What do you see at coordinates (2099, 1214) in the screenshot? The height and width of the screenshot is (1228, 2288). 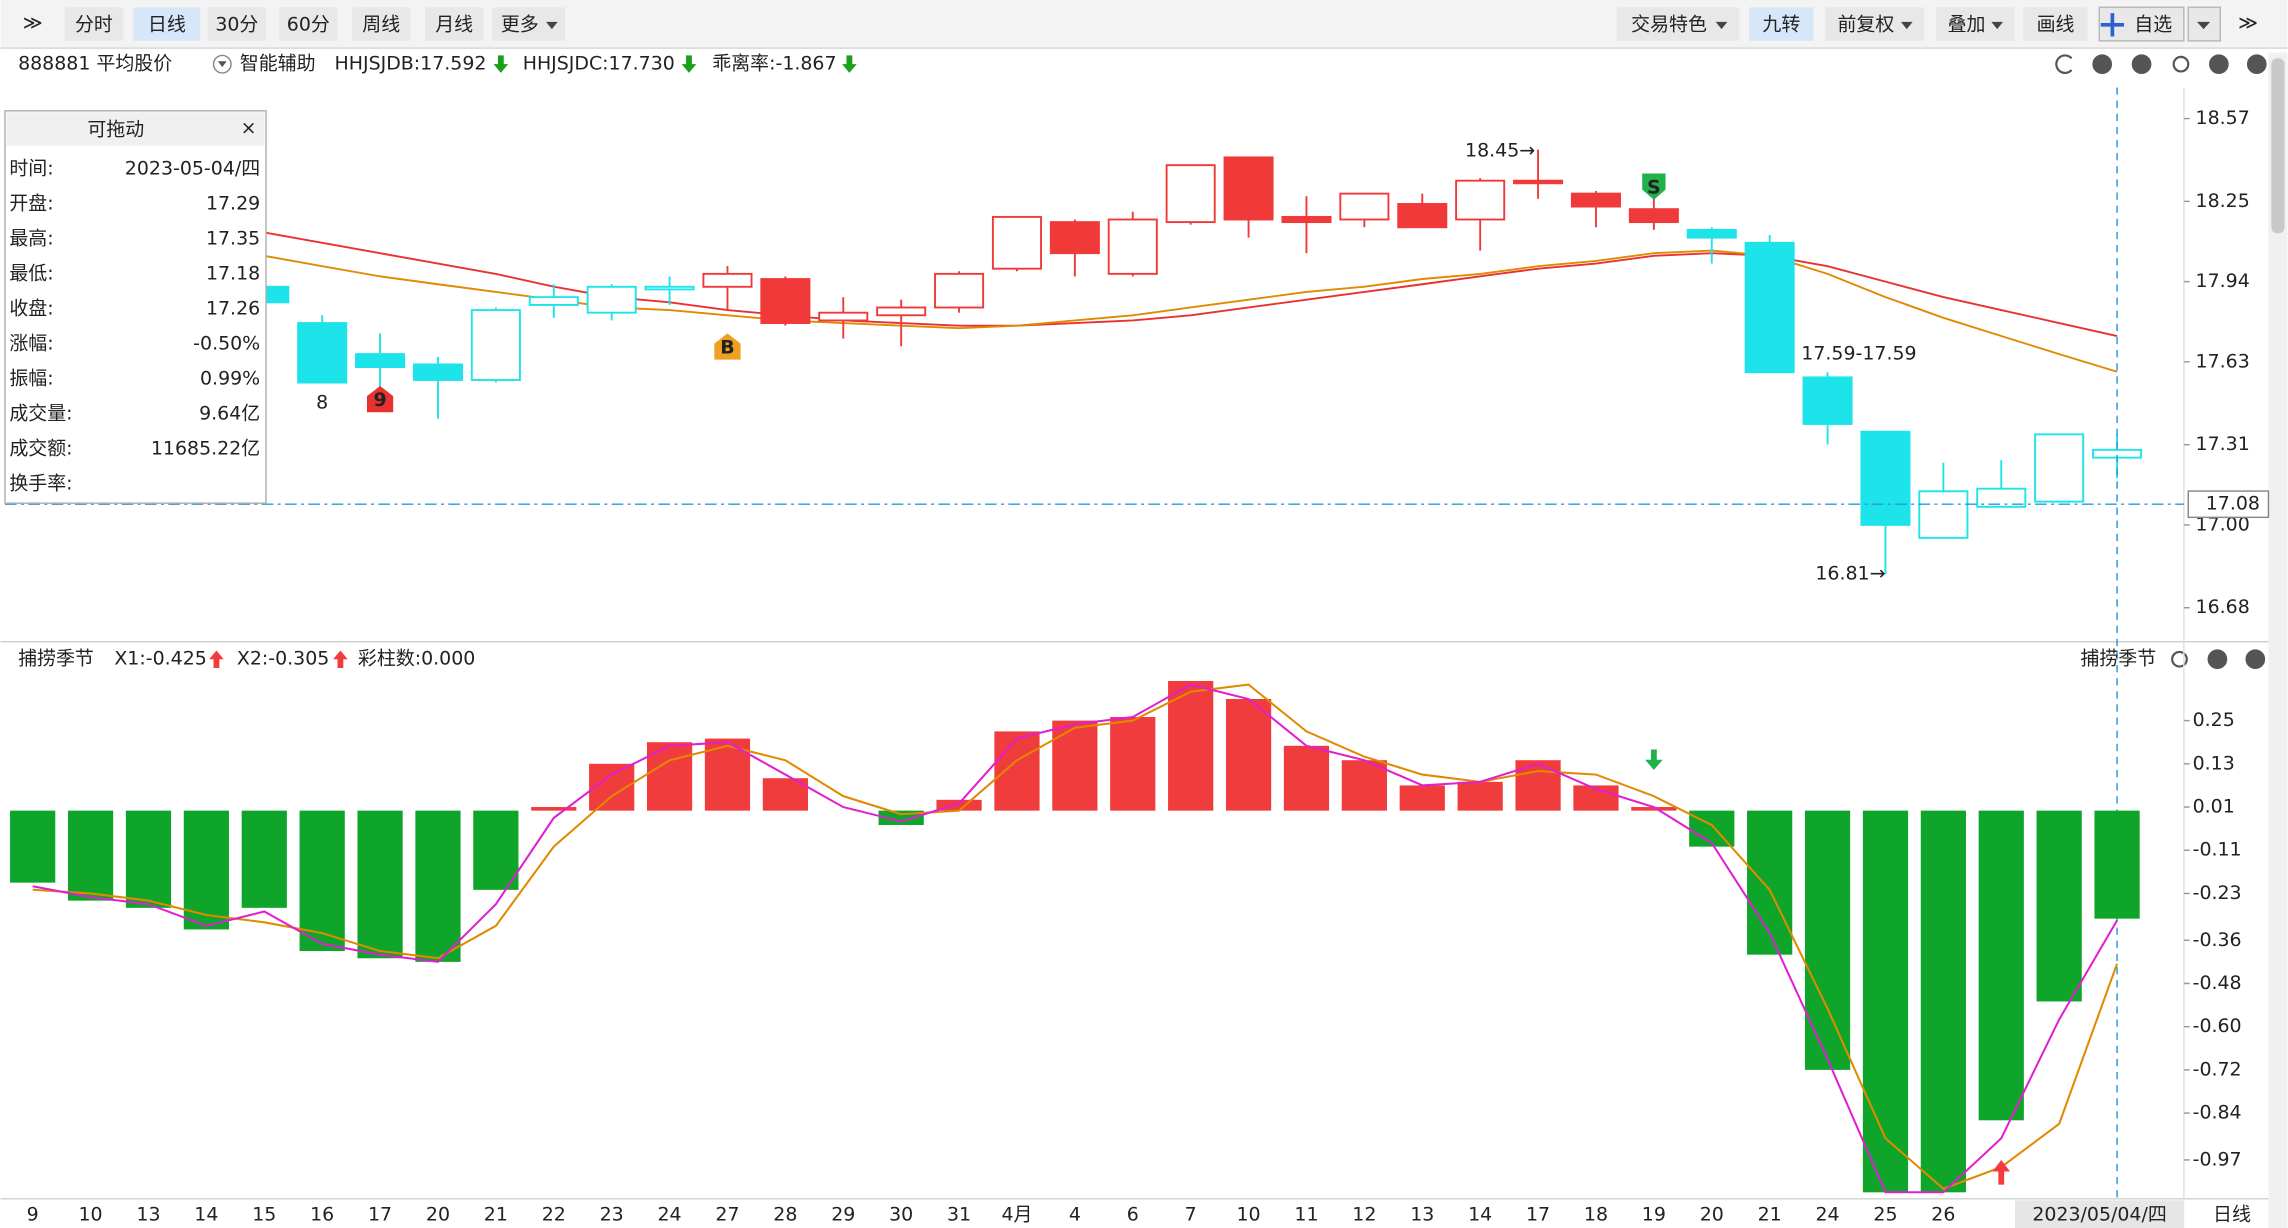 I see `x-label-box` at bounding box center [2099, 1214].